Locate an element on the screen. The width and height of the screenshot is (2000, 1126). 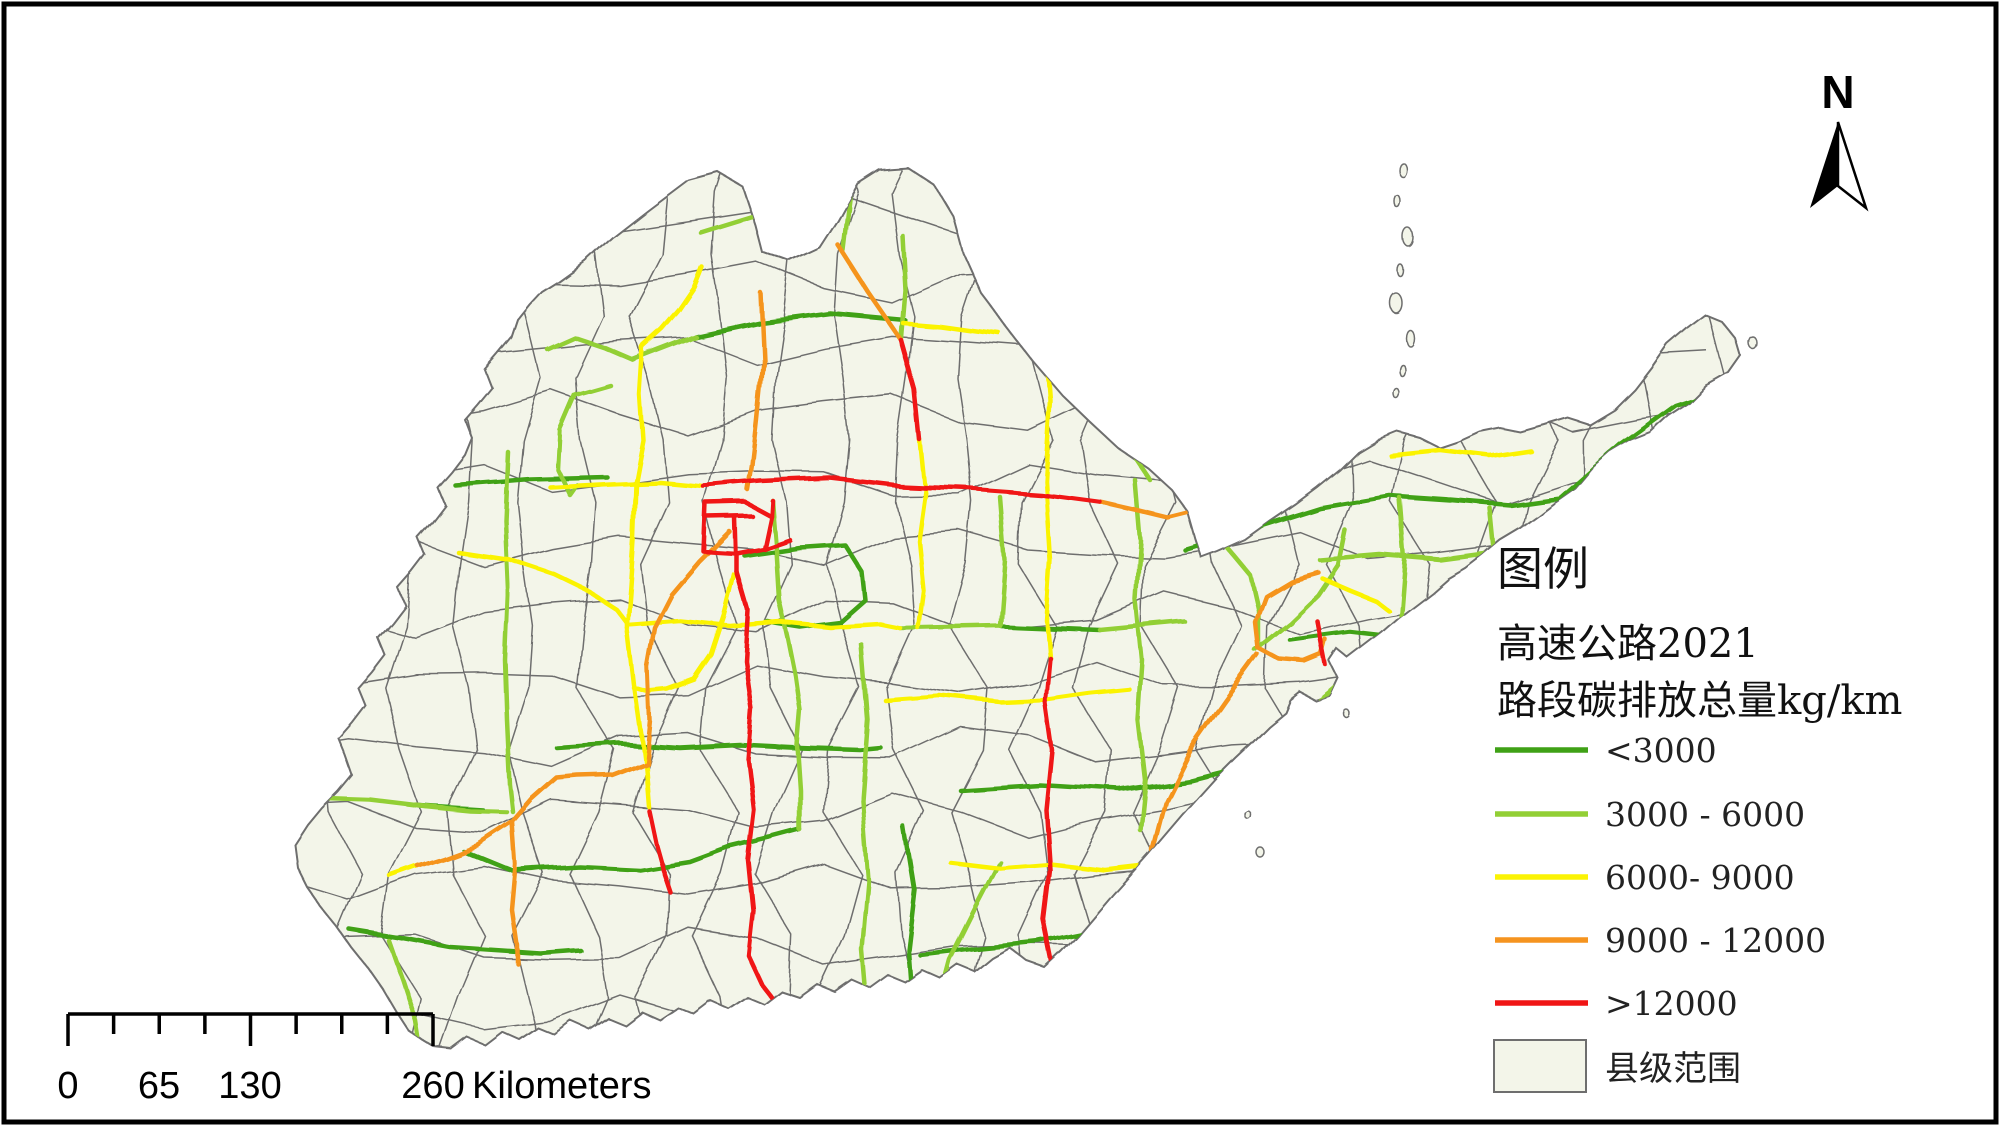
legend-swatch-county is located at coordinates (1540, 1066).